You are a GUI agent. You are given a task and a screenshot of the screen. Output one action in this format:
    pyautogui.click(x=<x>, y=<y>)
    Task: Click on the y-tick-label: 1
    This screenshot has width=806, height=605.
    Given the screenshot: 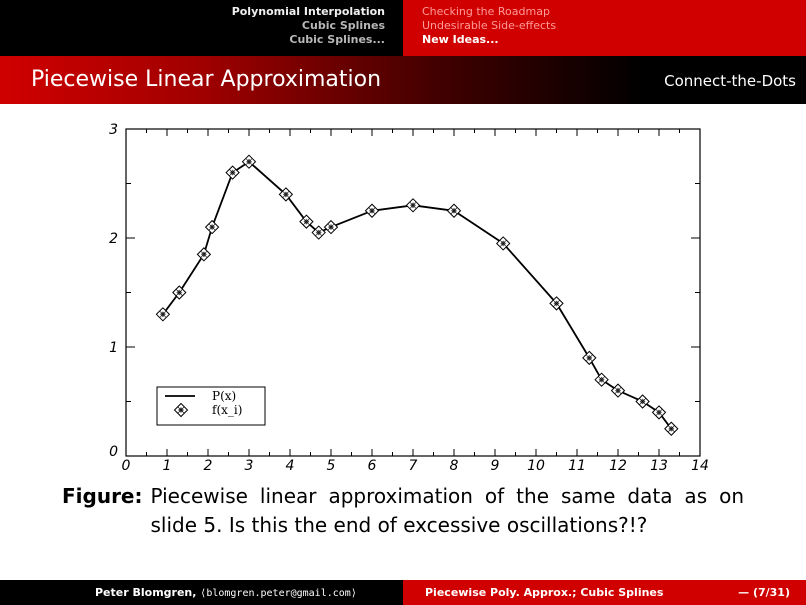 What is the action you would take?
    pyautogui.click(x=113, y=348)
    